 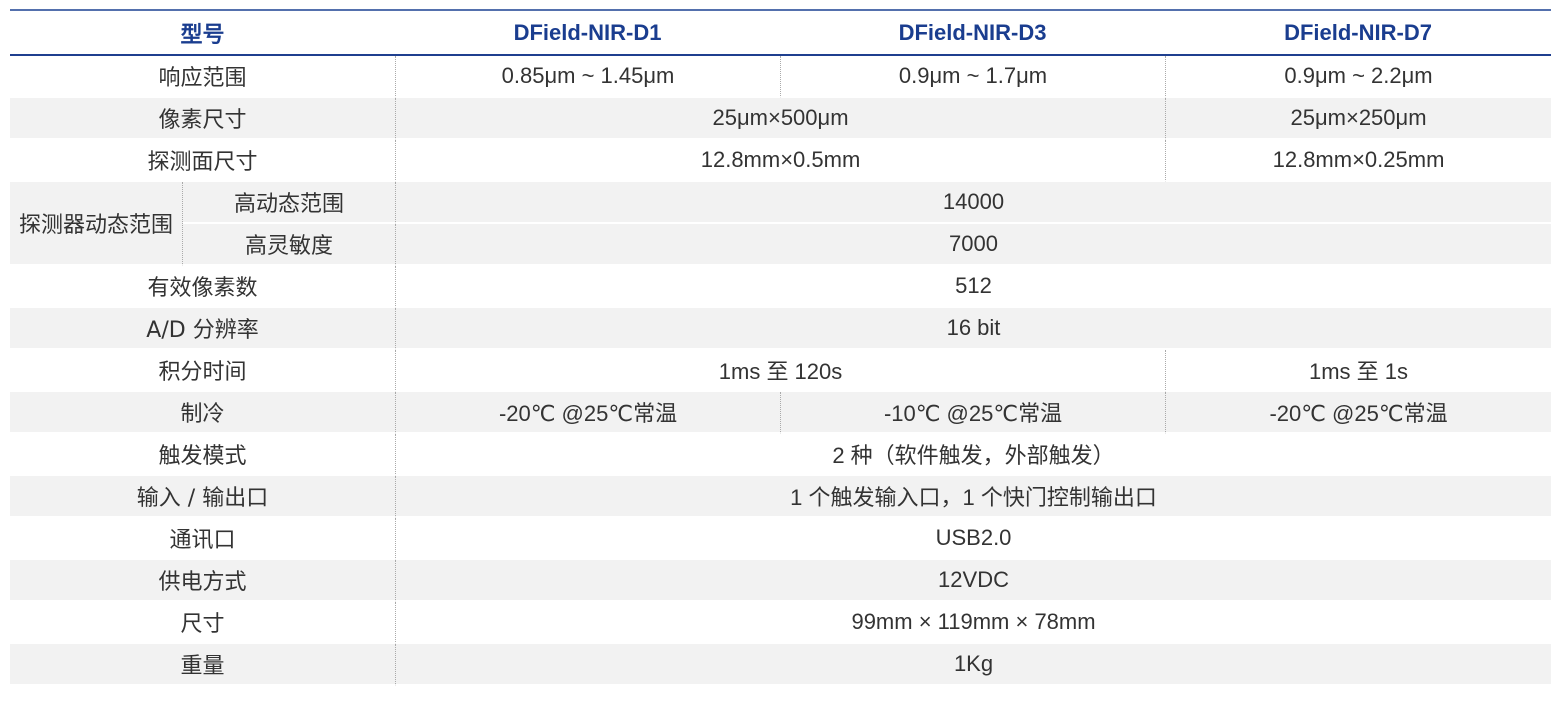 What do you see at coordinates (973, 245) in the screenshot?
I see `value-cell: 7000` at bounding box center [973, 245].